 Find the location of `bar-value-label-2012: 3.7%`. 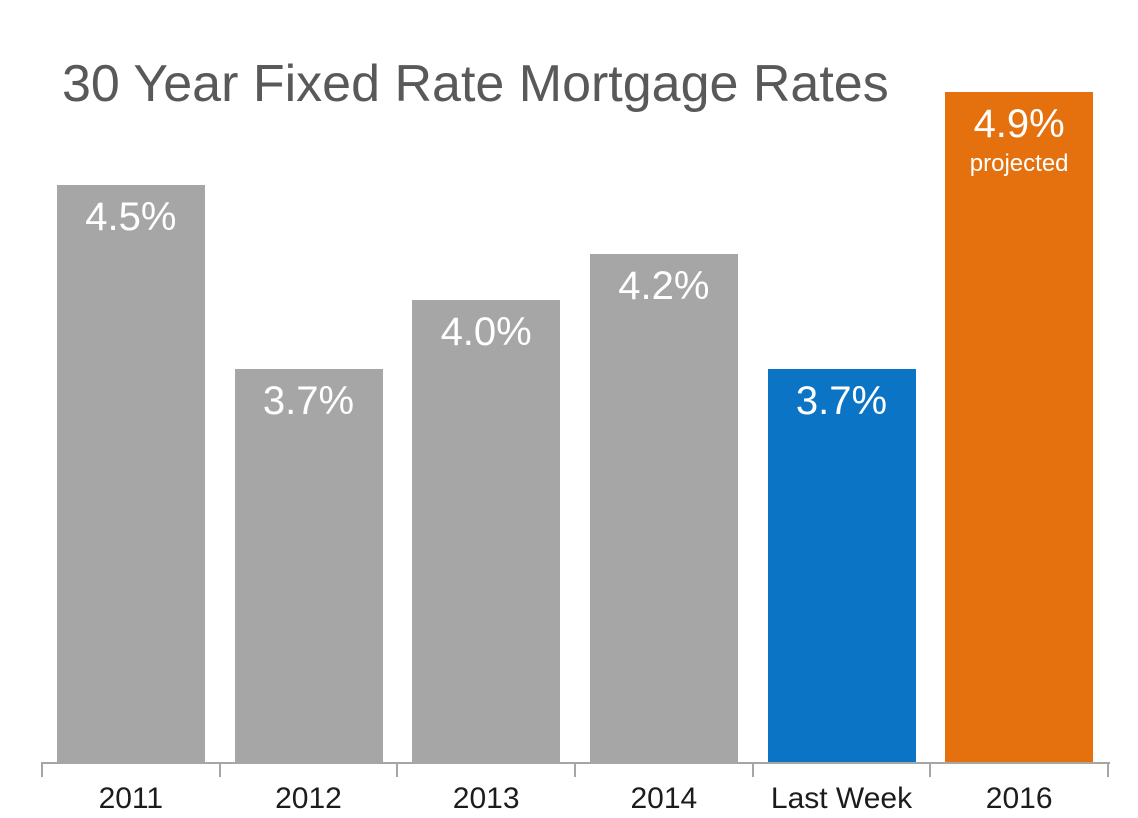

bar-value-label-2012: 3.7% is located at coordinates (308, 401).